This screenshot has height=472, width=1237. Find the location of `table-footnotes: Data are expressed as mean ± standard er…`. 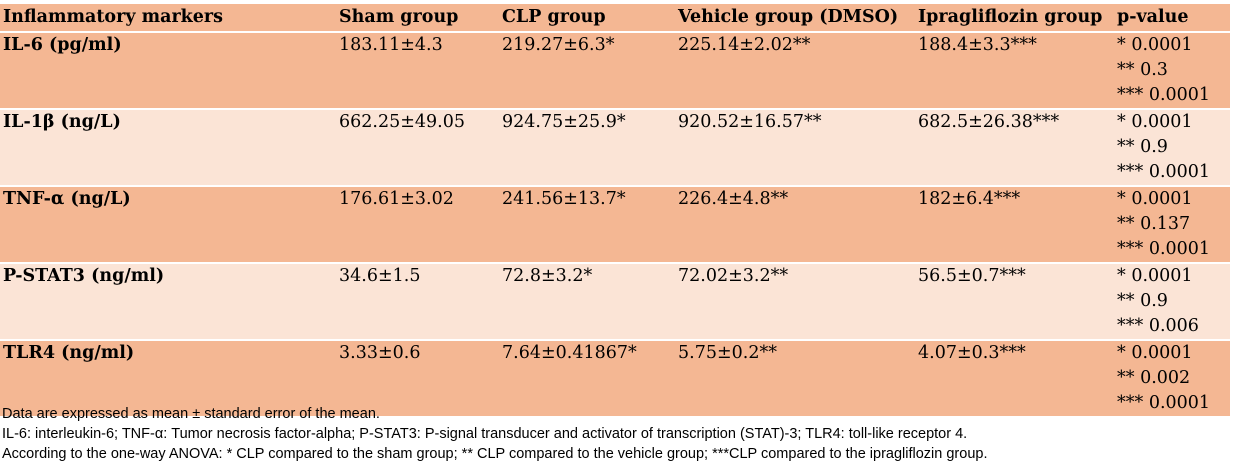

table-footnotes: Data are expressed as mean ± standard er… is located at coordinates (494, 434).